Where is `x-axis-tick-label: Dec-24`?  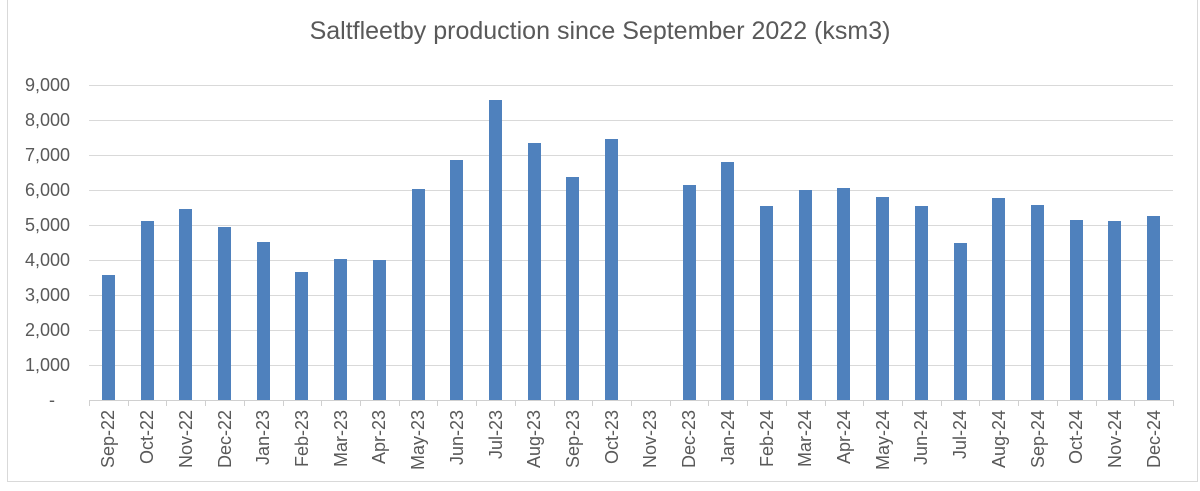 x-axis-tick-label: Dec-24 is located at coordinates (1153, 439).